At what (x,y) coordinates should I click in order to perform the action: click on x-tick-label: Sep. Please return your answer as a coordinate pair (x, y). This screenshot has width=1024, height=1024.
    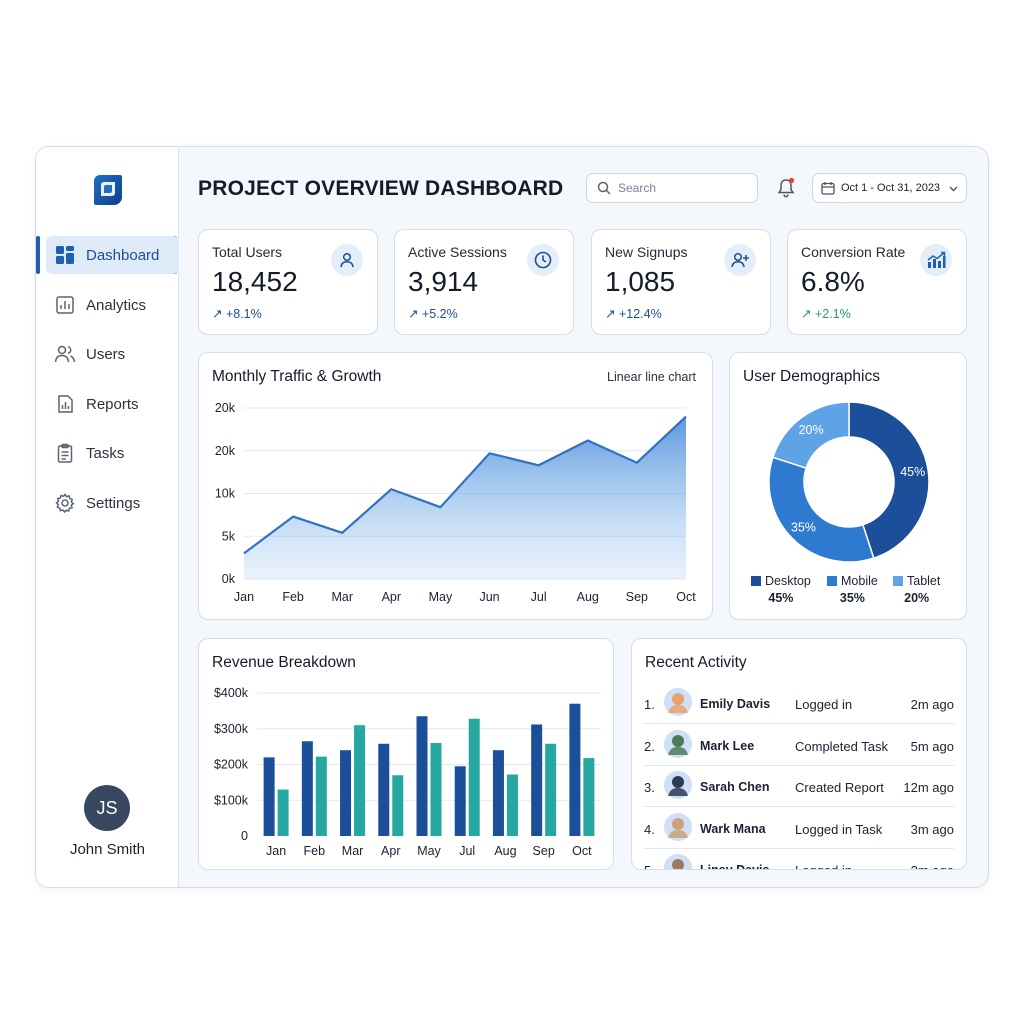
    Looking at the image, I should click on (637, 597).